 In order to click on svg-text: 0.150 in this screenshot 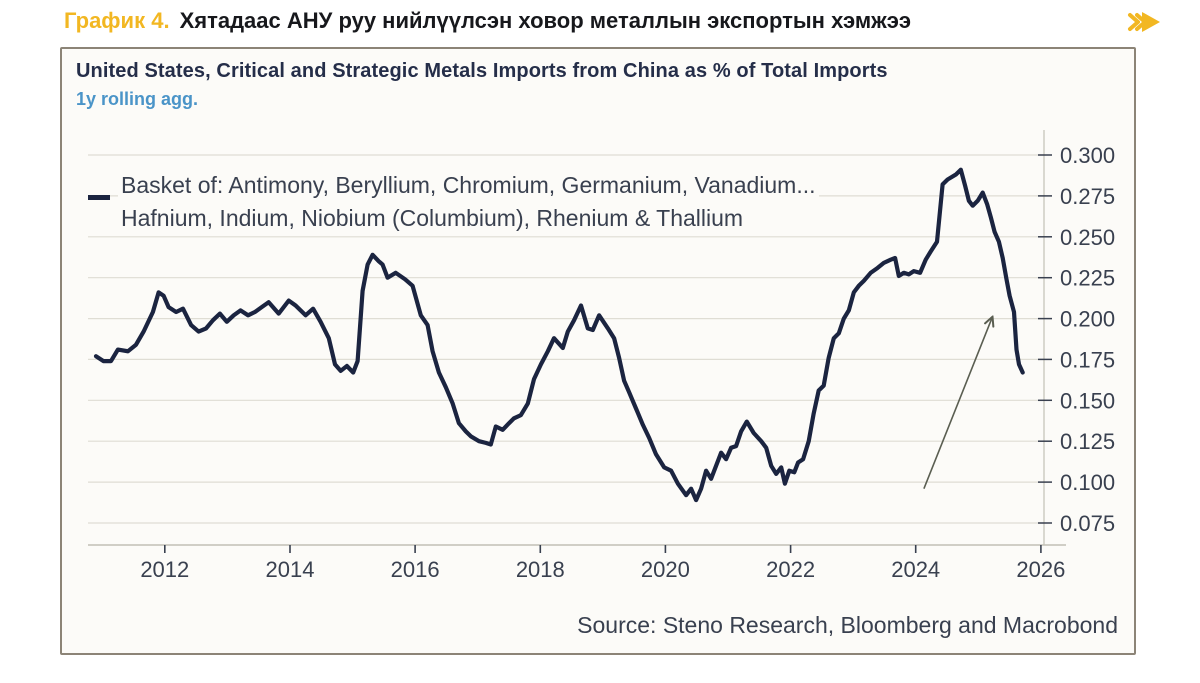, I will do `click(1087, 400)`.